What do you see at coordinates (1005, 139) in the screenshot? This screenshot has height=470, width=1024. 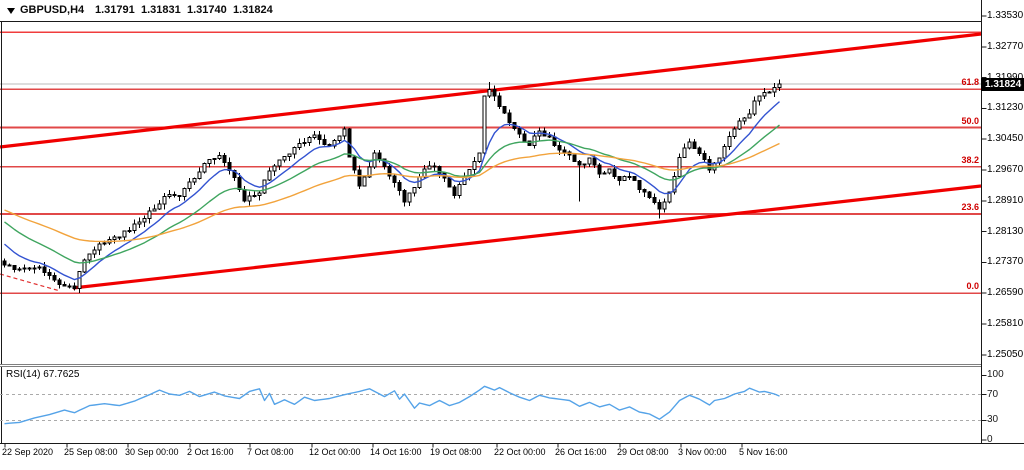 I see `price-axis-label: 1.30450` at bounding box center [1005, 139].